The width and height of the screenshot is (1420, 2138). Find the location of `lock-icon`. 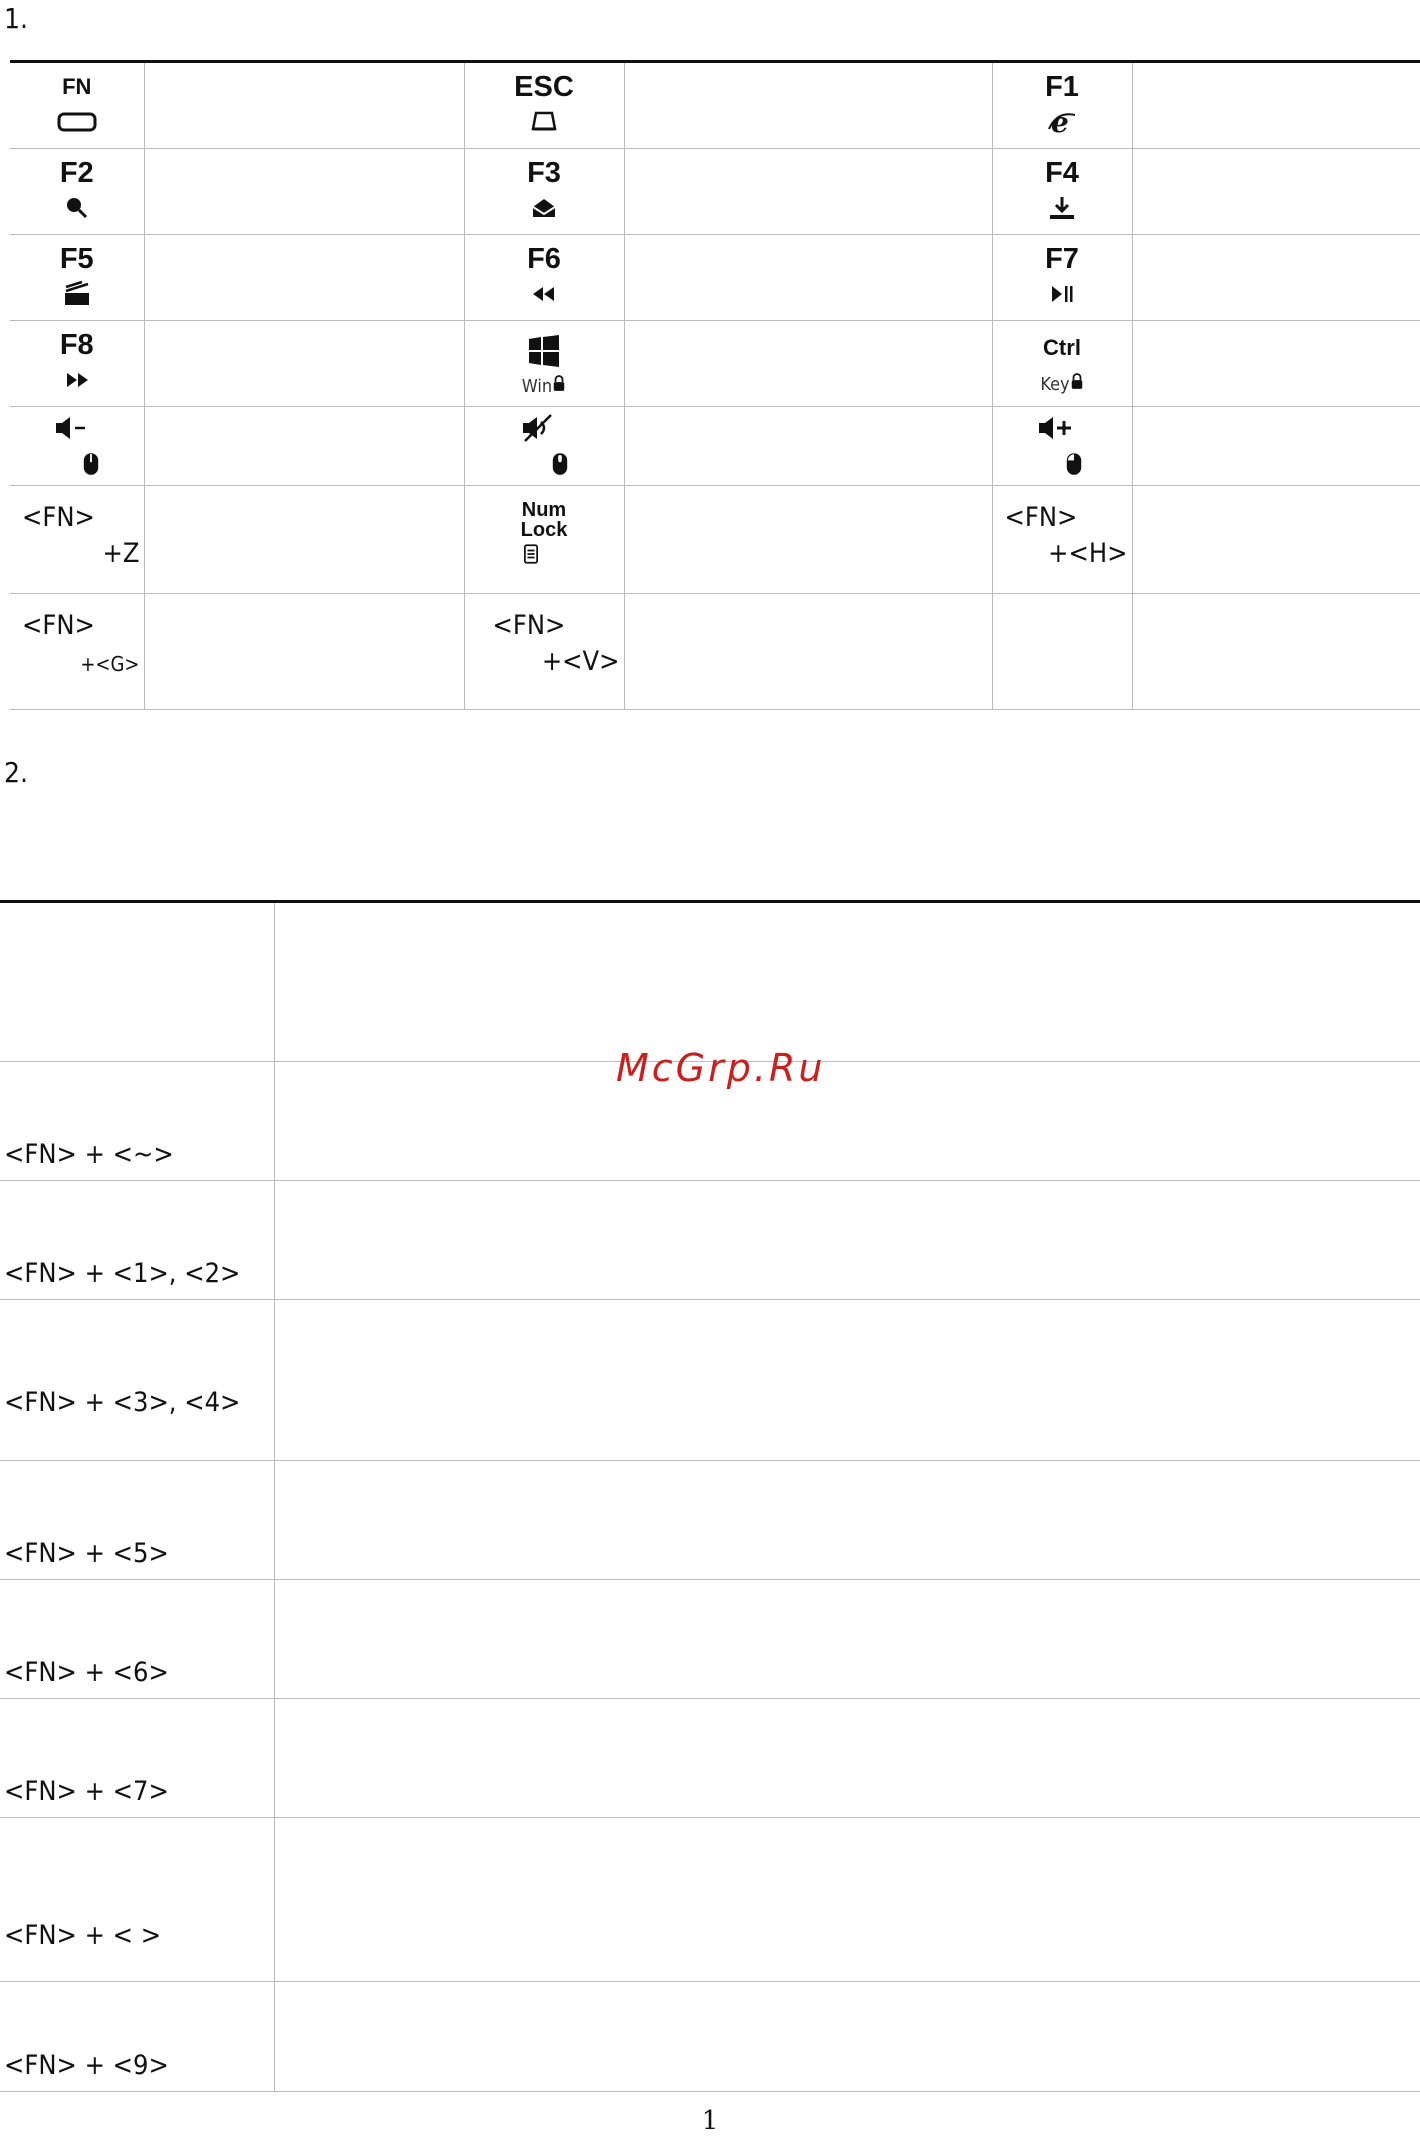

lock-icon is located at coordinates (559, 383).